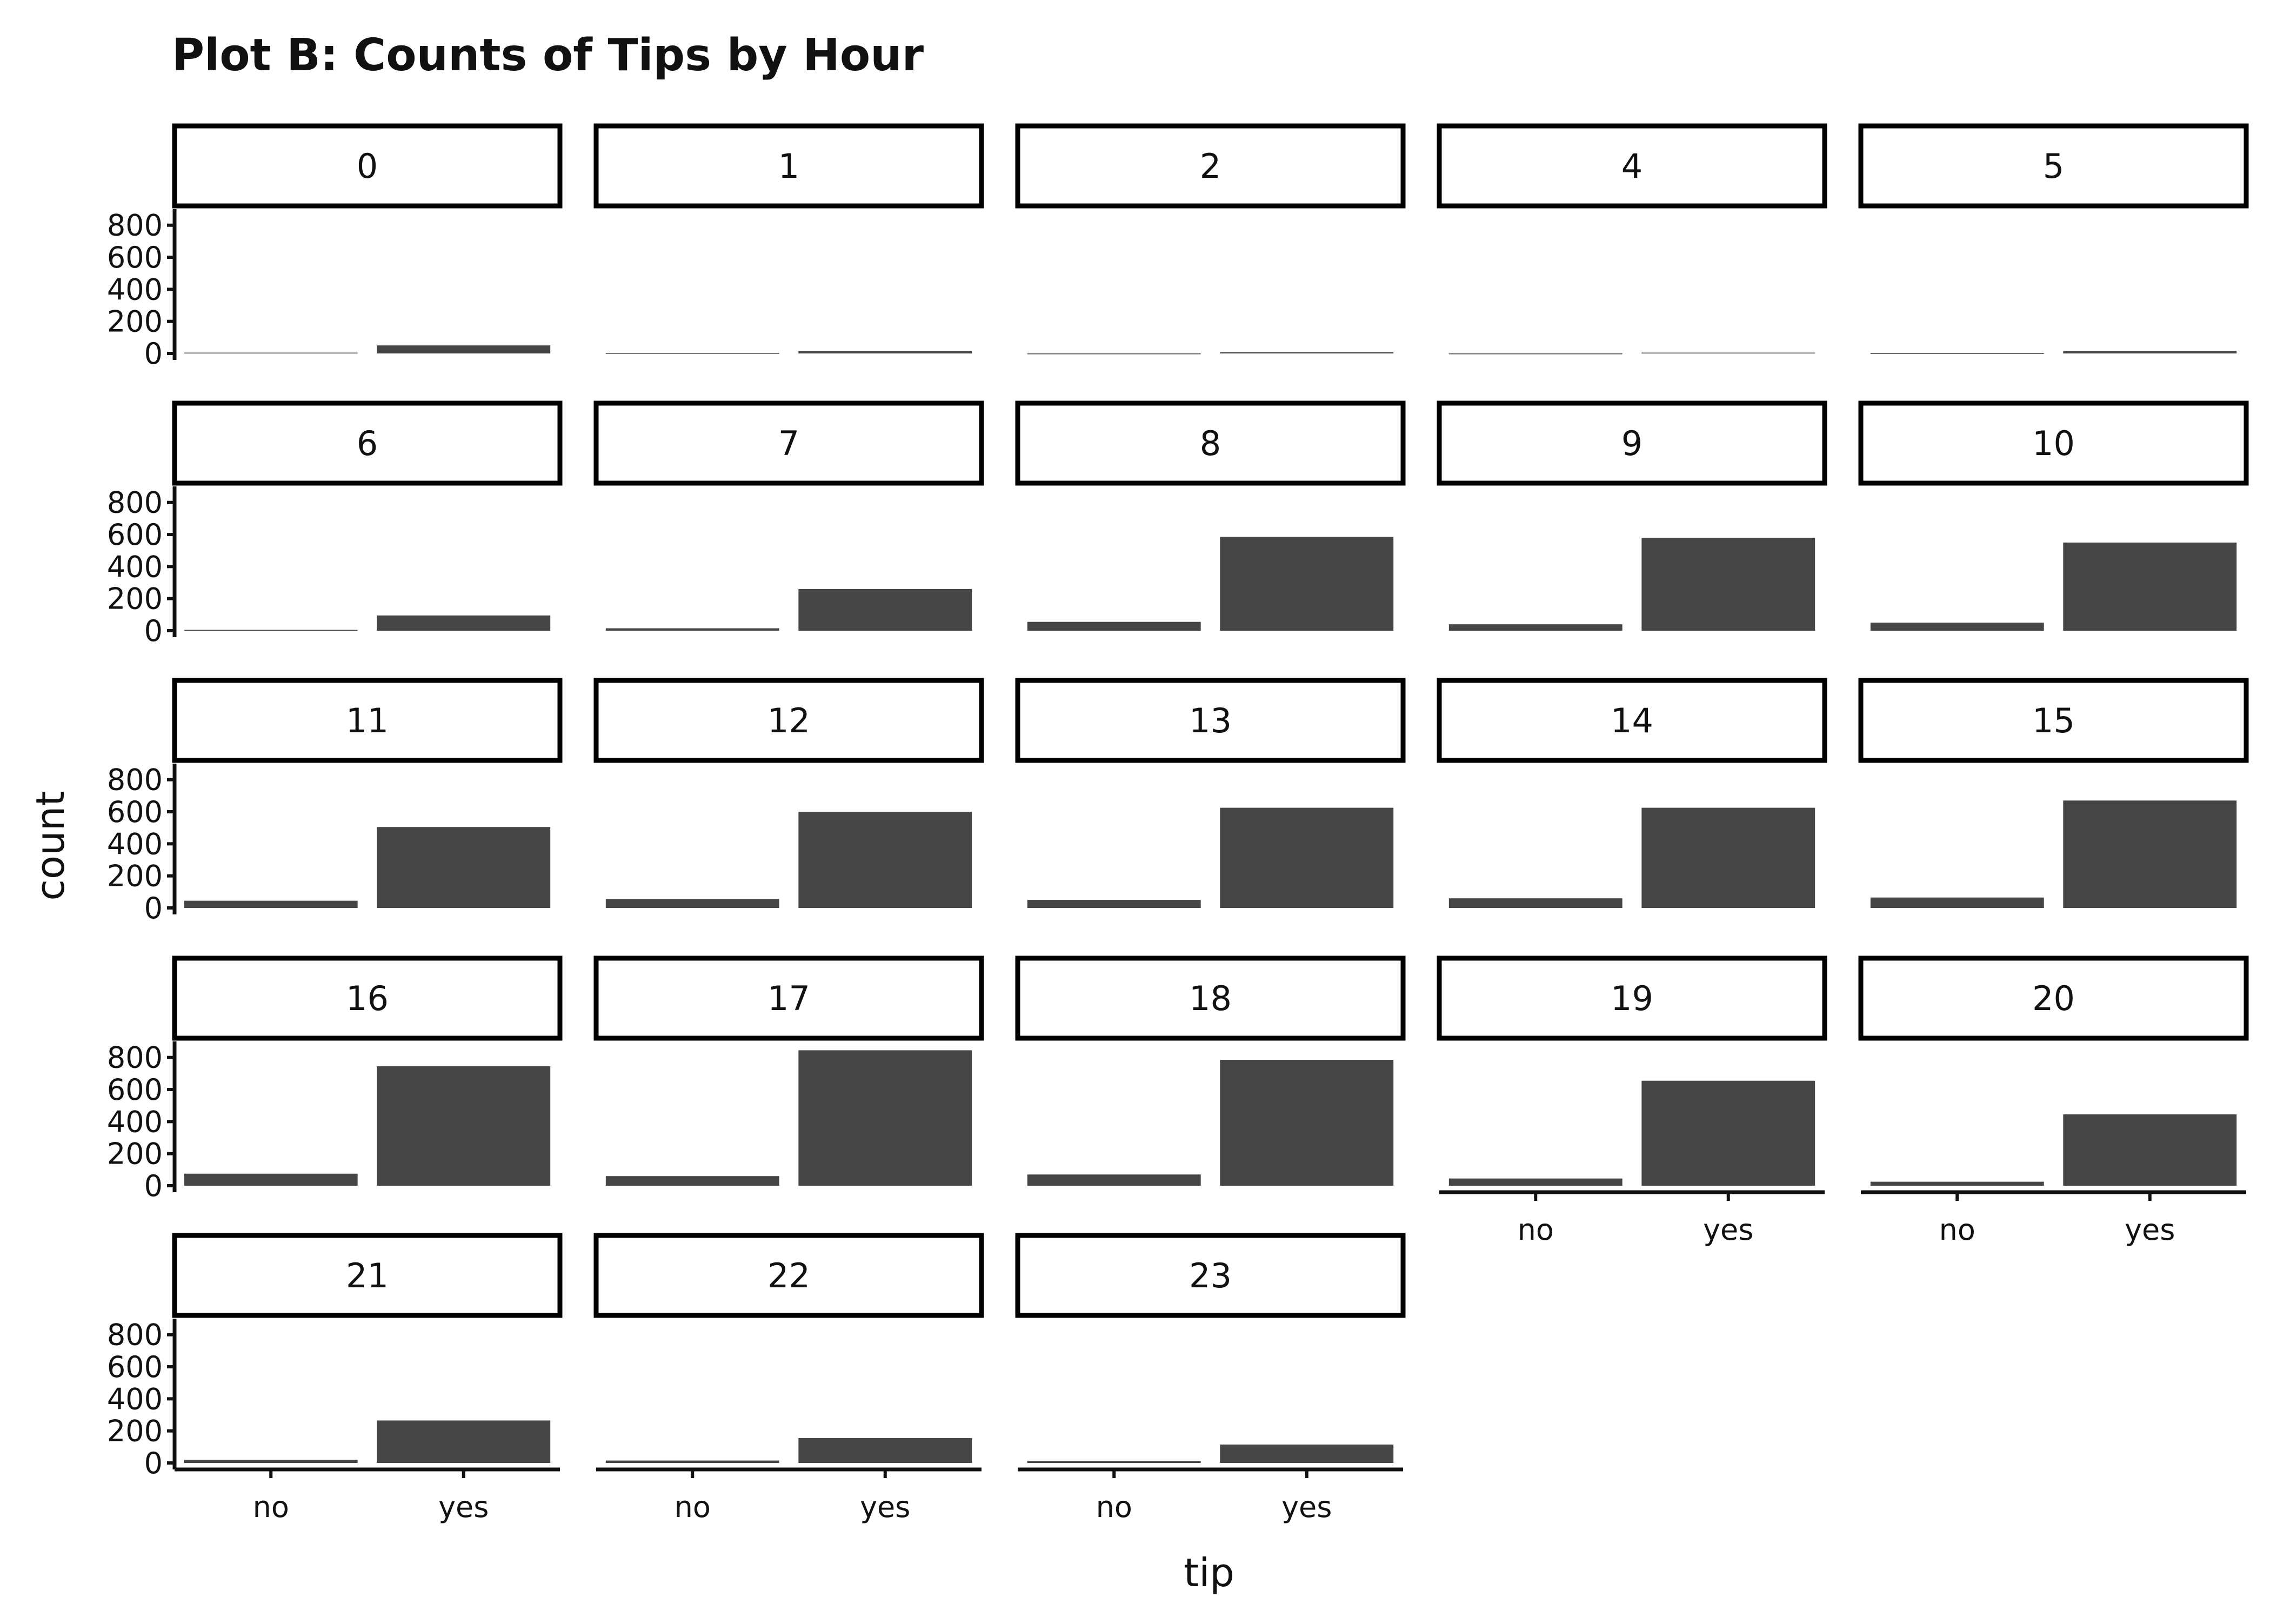 The image size is (2270, 1624). Describe the element at coordinates (464, 1441) in the screenshot. I see `bar-hour-21-yes` at that location.